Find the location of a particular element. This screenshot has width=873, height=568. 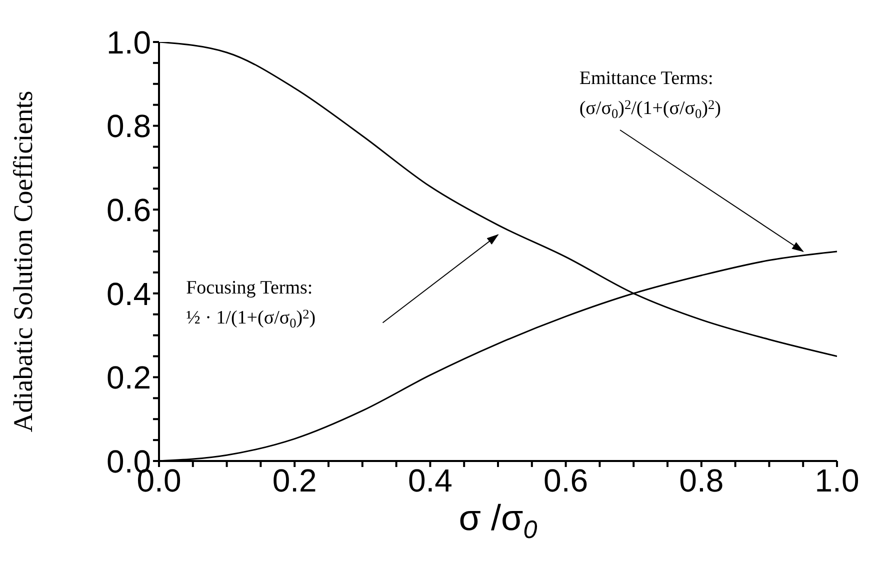

y-tick-label: 0.4 is located at coordinates (128, 294).